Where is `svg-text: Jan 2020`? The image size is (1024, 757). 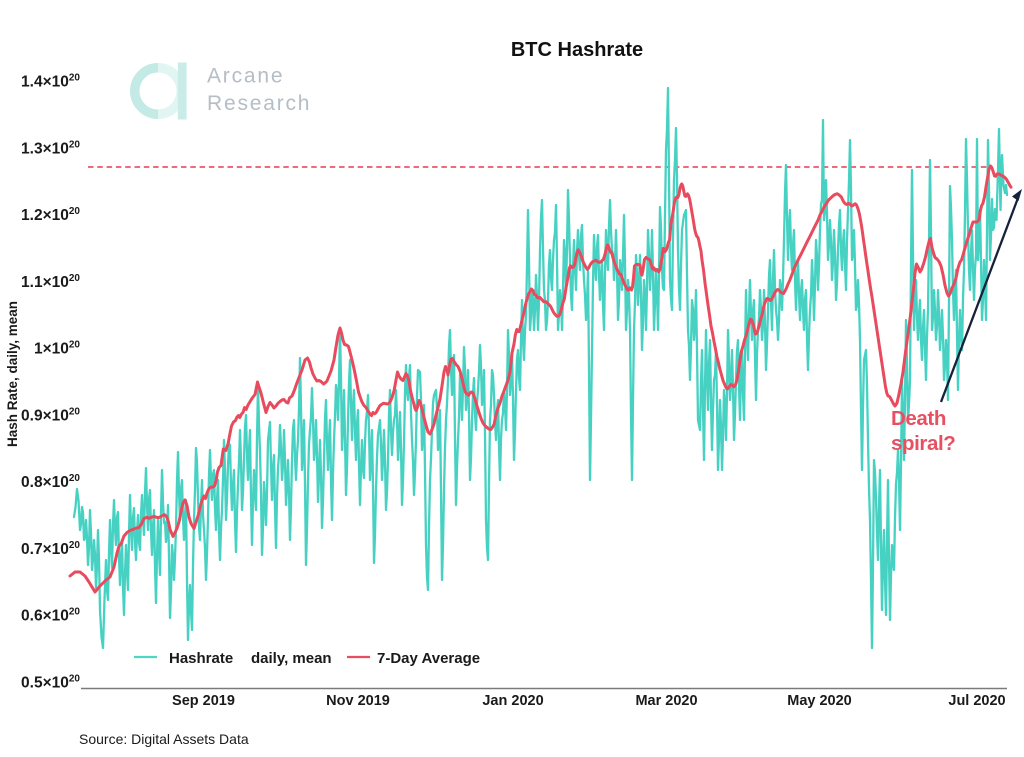
svg-text: Jan 2020 is located at coordinates (512, 701).